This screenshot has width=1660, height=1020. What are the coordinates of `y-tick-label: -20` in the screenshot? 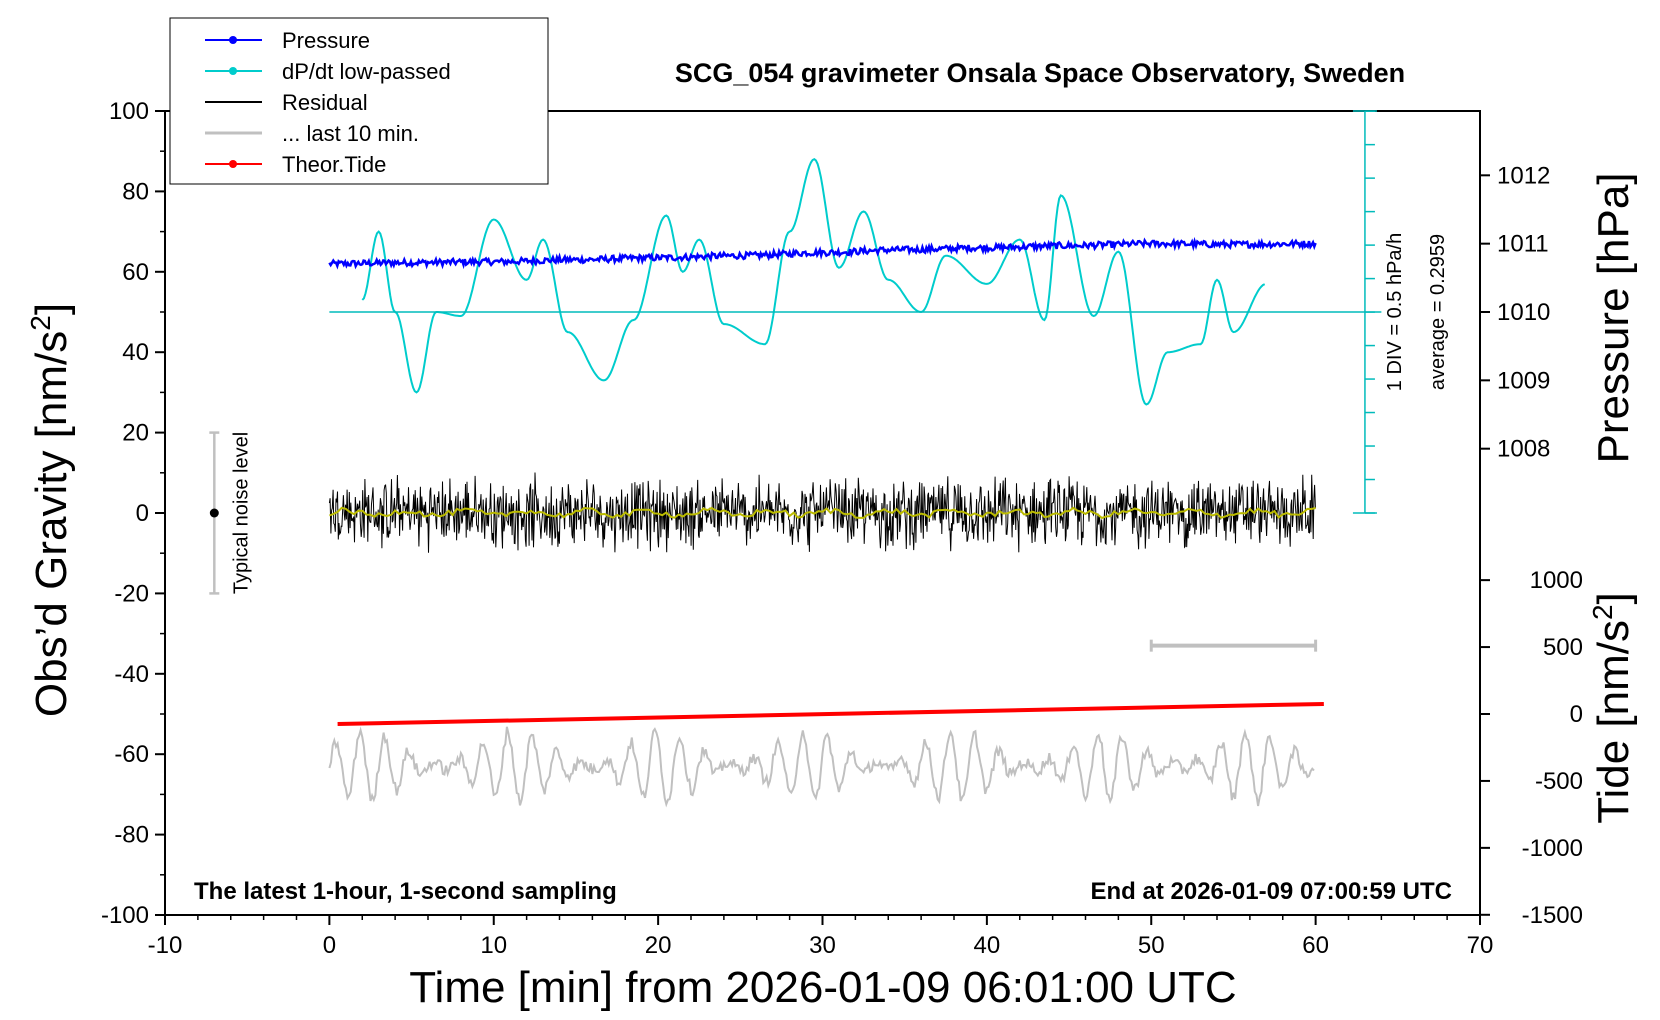 It's located at (131, 593).